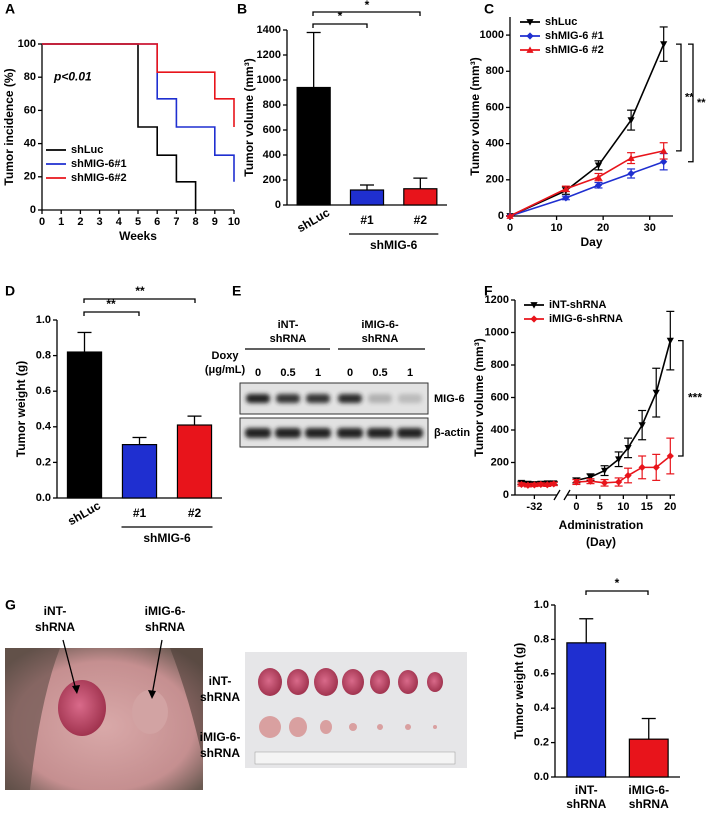  What do you see at coordinates (394, 245) in the screenshot?
I see `group-label: shMIG-6` at bounding box center [394, 245].